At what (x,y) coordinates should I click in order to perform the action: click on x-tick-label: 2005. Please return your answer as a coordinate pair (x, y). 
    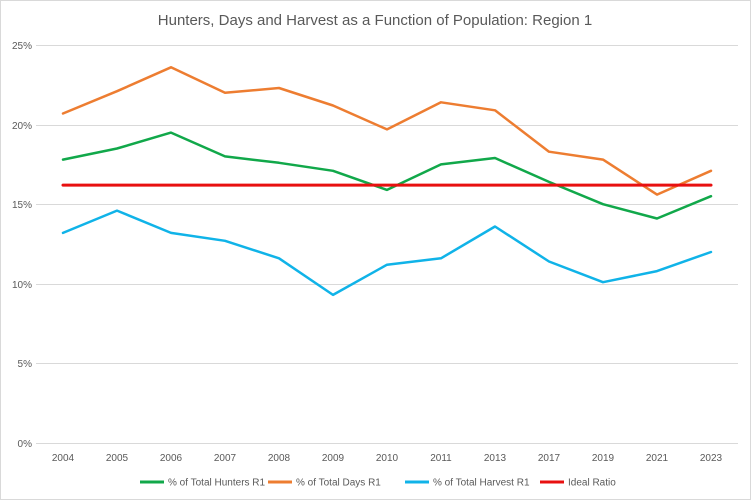
    Looking at the image, I should click on (117, 458).